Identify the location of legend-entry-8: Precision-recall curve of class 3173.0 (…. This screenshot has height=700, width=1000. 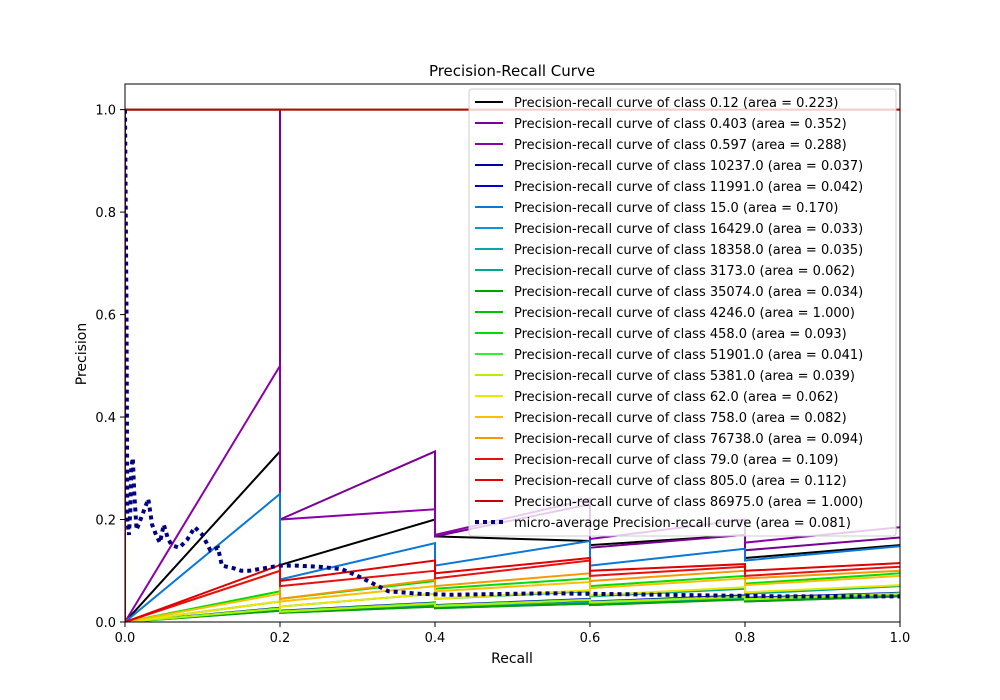
(684, 271).